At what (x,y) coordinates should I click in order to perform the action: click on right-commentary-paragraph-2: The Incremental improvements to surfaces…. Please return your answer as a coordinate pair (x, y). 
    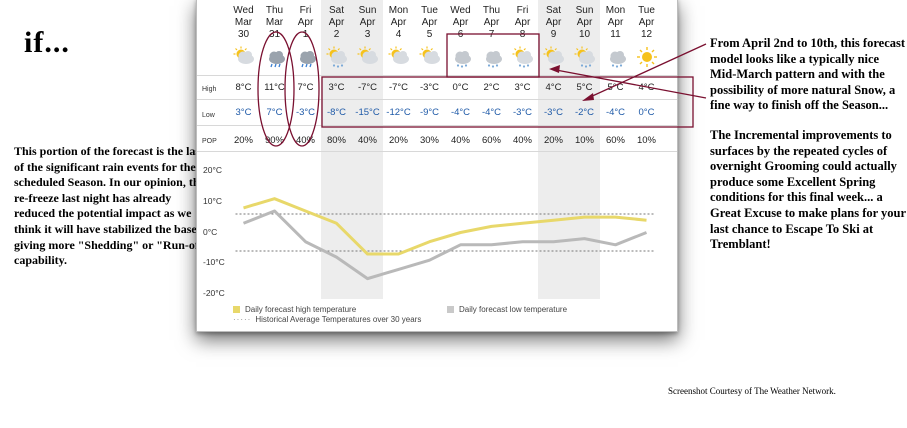
    Looking at the image, I should click on (808, 189).